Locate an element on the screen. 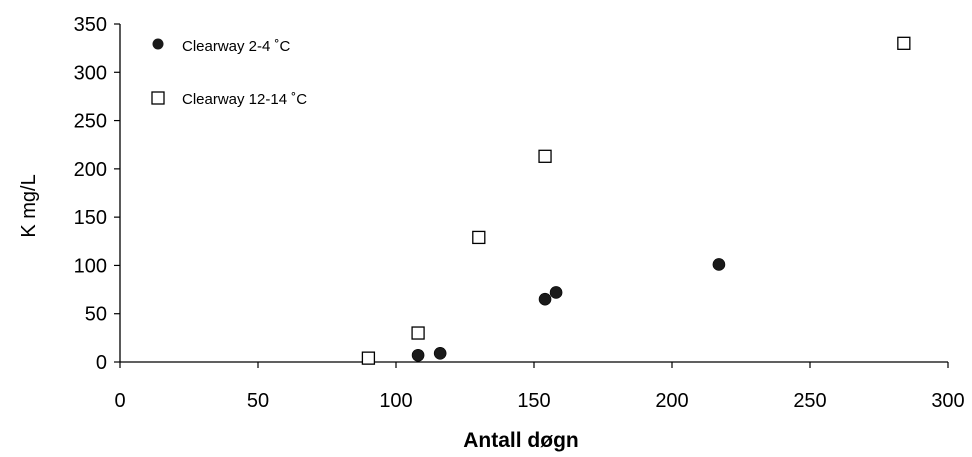 The image size is (972, 457). legend-marker-filled-circle is located at coordinates (158, 44).